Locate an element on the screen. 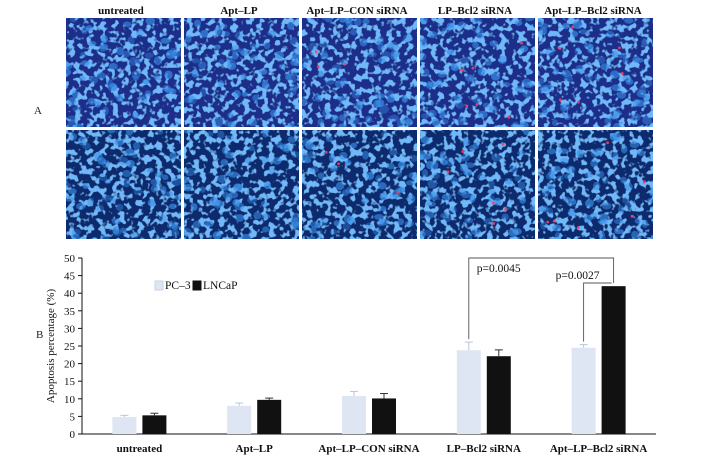  x-tick-label: Apt–LP–Bcl2 siRNA is located at coordinates (599, 449).